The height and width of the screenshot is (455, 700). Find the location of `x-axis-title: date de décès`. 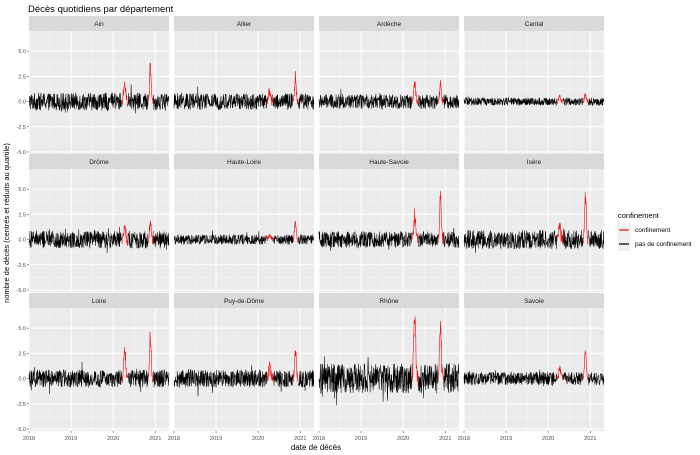

x-axis-title: date de décès is located at coordinates (316, 447).